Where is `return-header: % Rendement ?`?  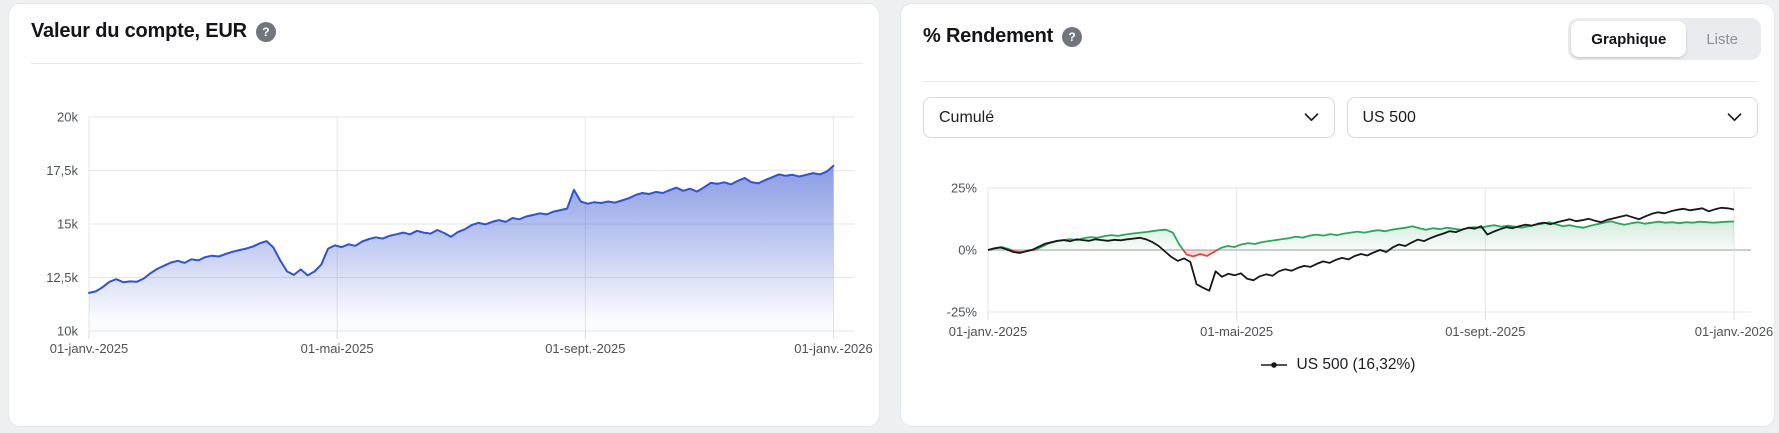
return-header: % Rendement ? is located at coordinates (1003, 36).